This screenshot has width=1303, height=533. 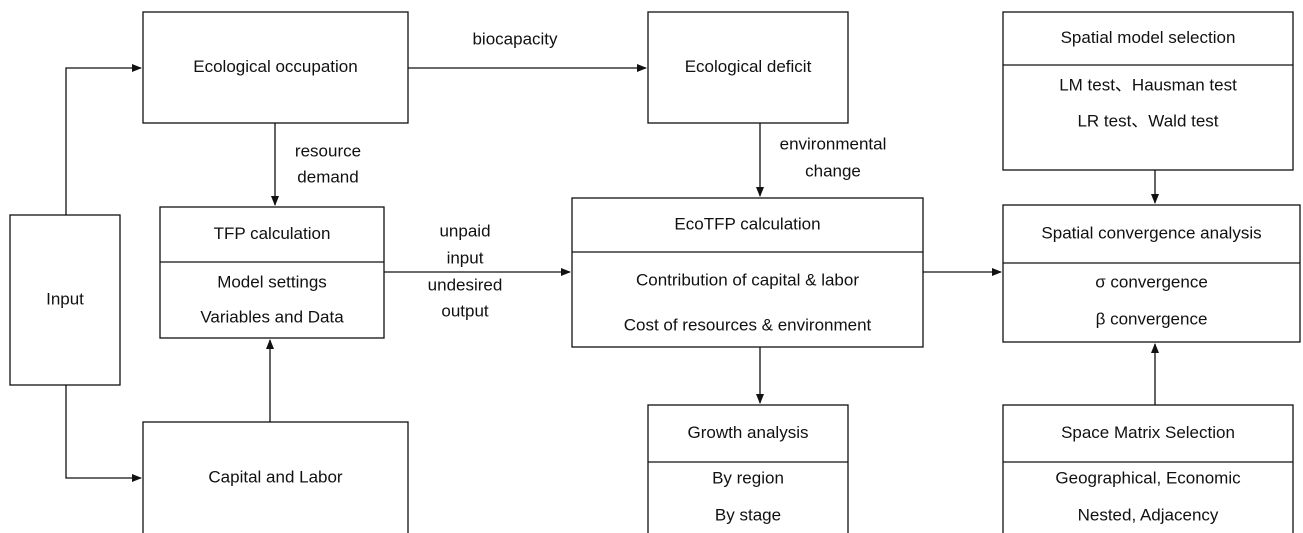 I want to click on node-item: β convergence, so click(x=1152, y=318).